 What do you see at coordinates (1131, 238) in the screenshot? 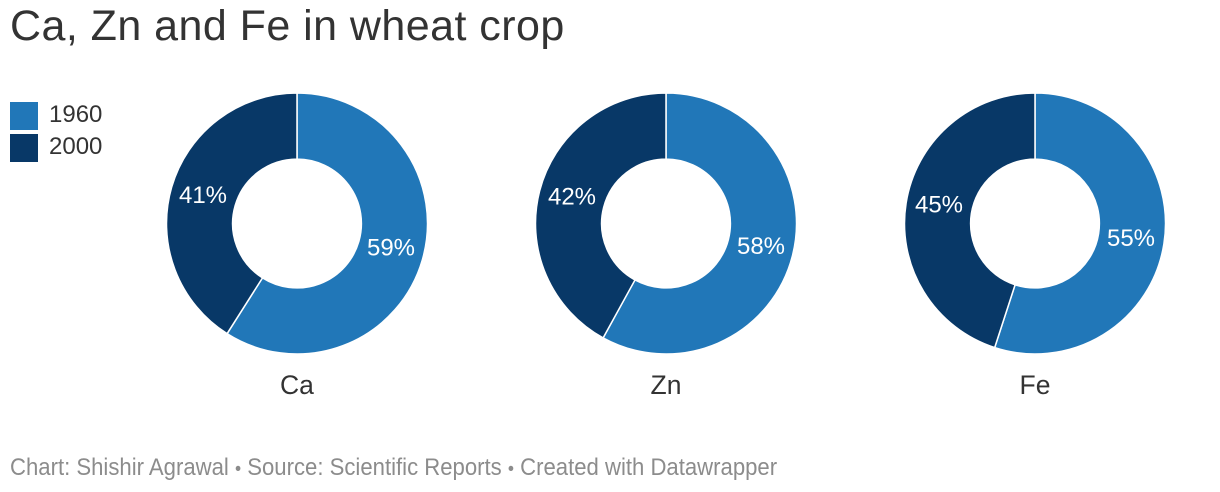
I see `svg-text: 55%` at bounding box center [1131, 238].